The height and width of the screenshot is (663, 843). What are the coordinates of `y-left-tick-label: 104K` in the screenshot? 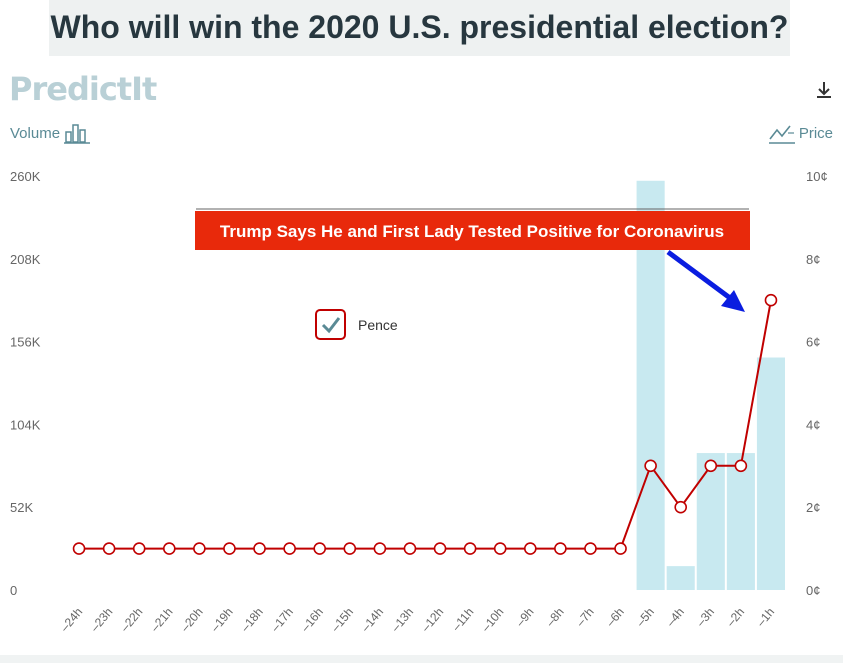 It's located at (25, 424).